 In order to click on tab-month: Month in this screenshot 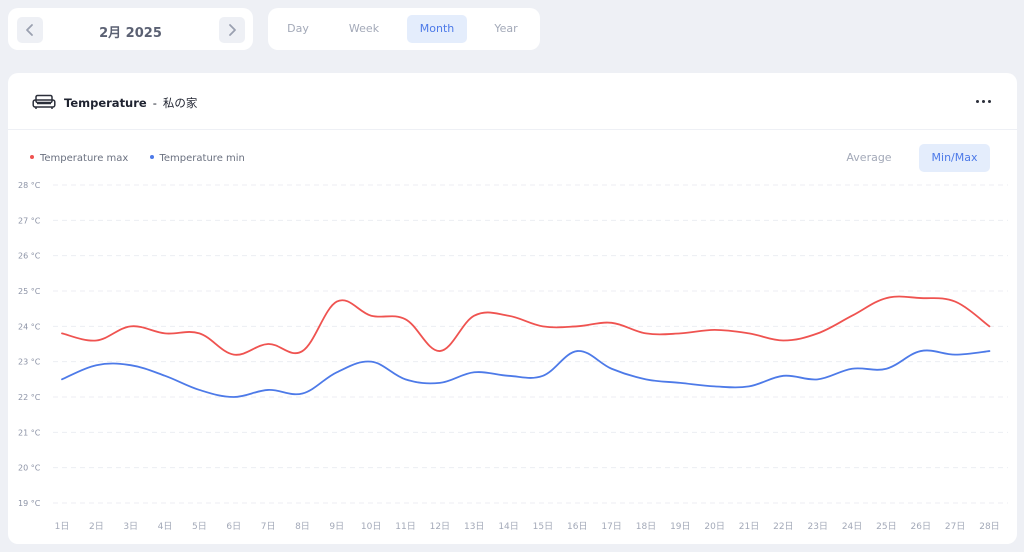, I will do `click(437, 29)`.